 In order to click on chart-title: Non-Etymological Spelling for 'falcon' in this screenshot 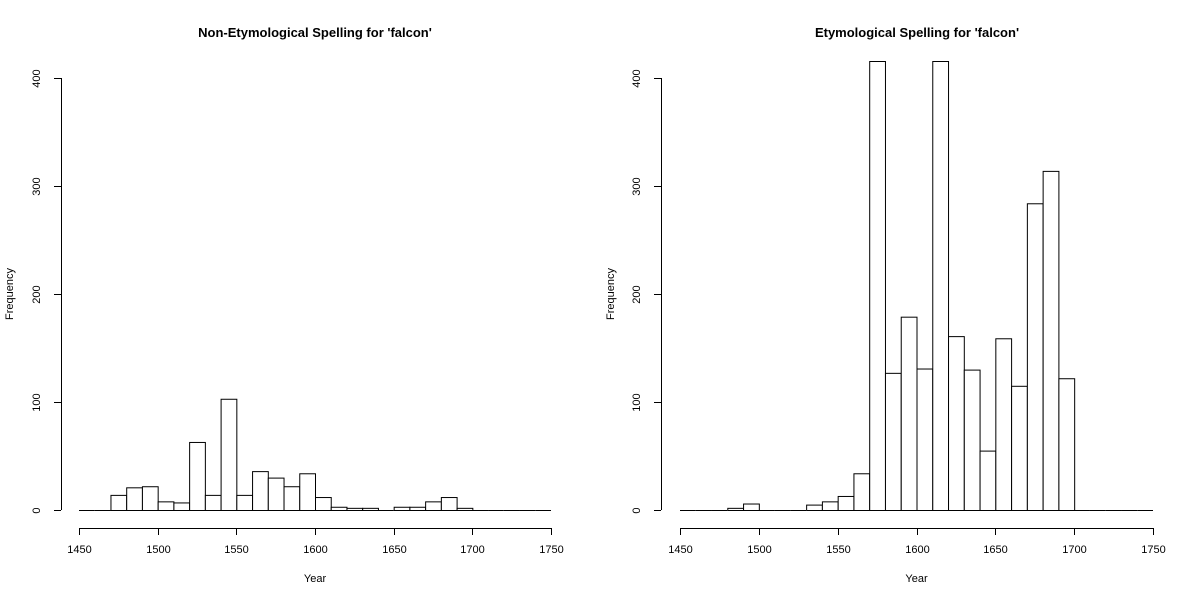, I will do `click(315, 32)`.